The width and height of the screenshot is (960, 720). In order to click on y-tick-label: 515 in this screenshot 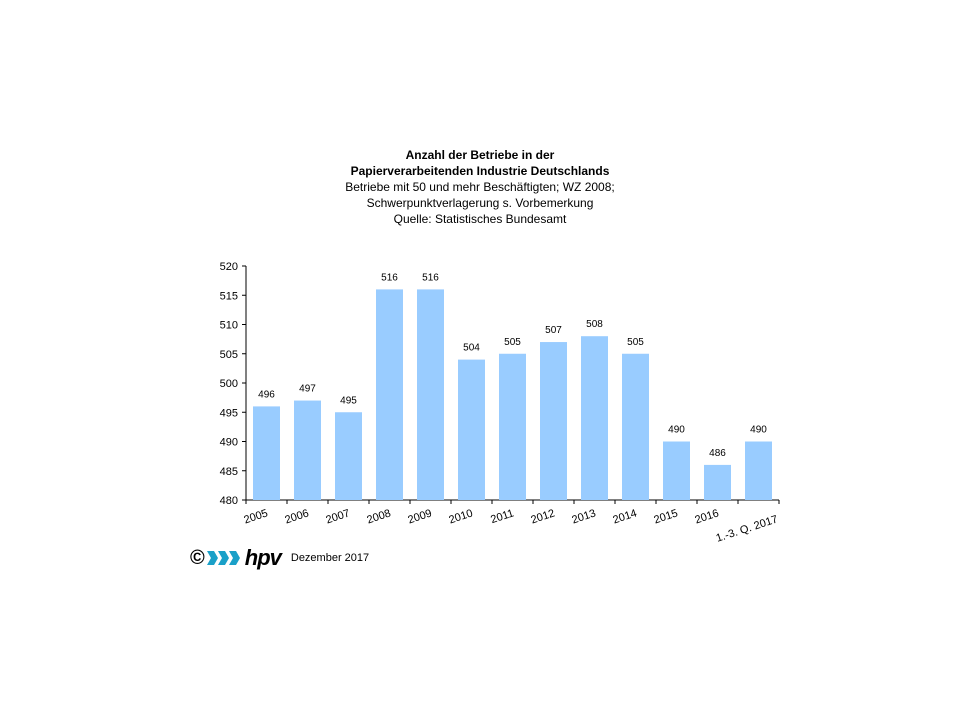, I will do `click(229, 296)`.